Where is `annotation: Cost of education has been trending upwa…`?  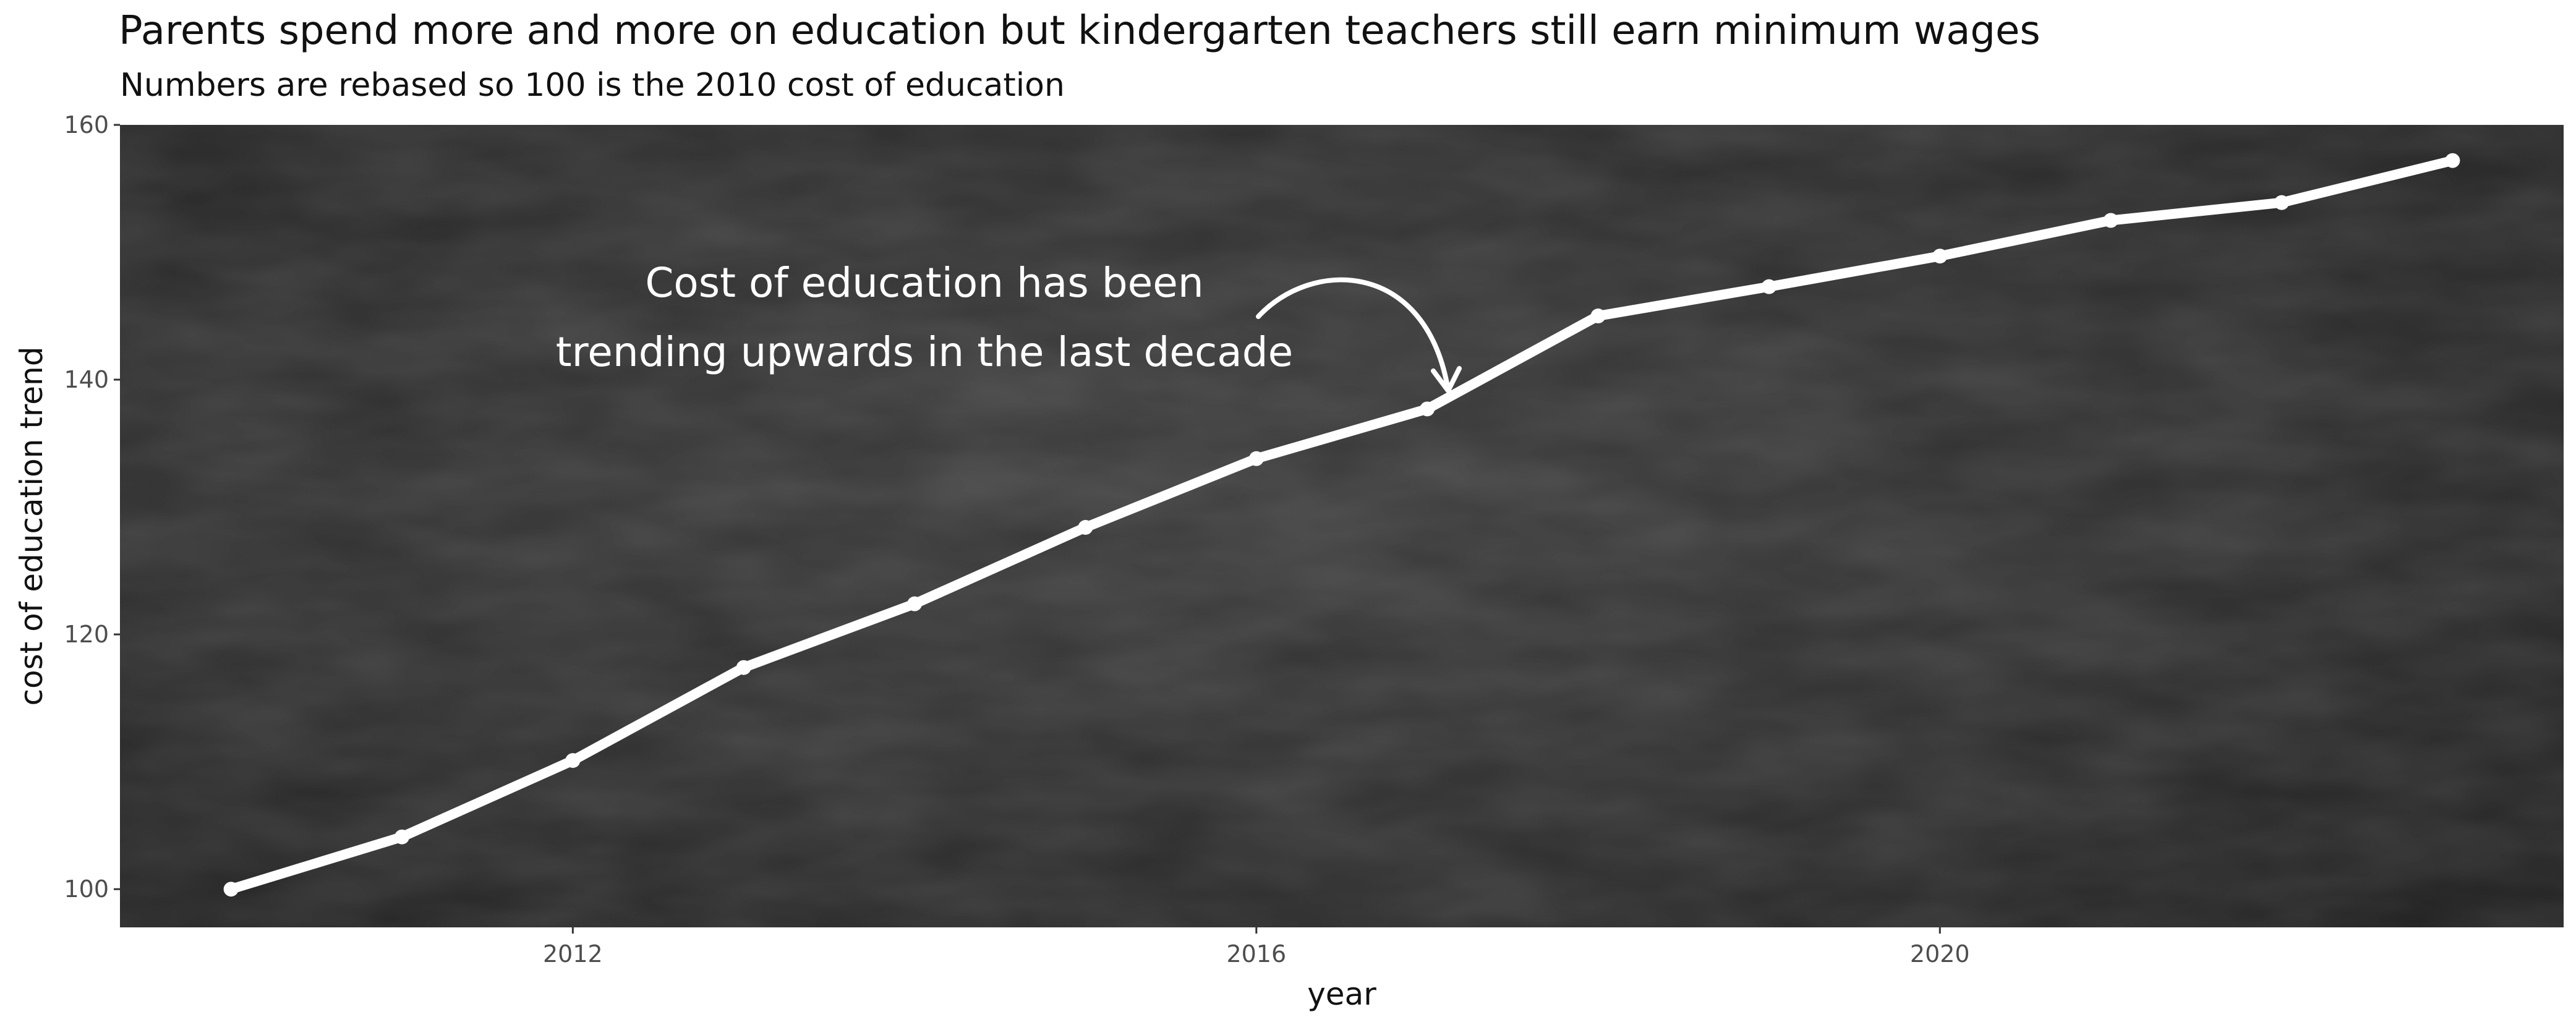 annotation: Cost of education has been trending upwa… is located at coordinates (1009, 326).